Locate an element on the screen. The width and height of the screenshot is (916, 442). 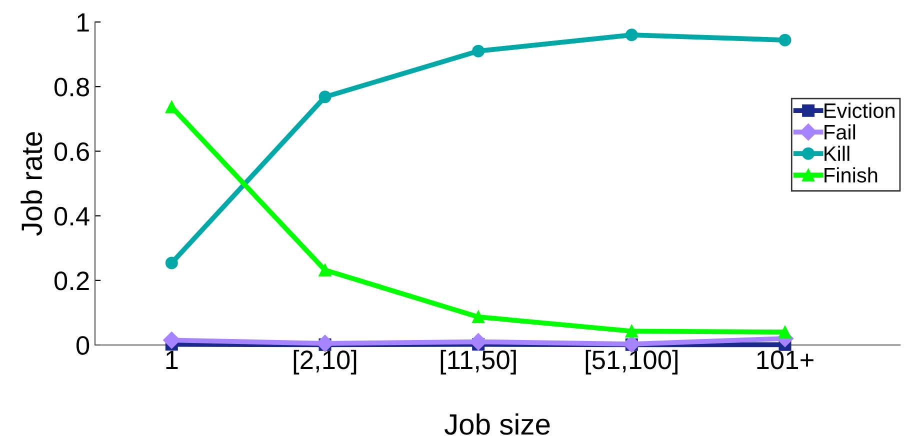
x-tick-label: [11,50] is located at coordinates (478, 362).